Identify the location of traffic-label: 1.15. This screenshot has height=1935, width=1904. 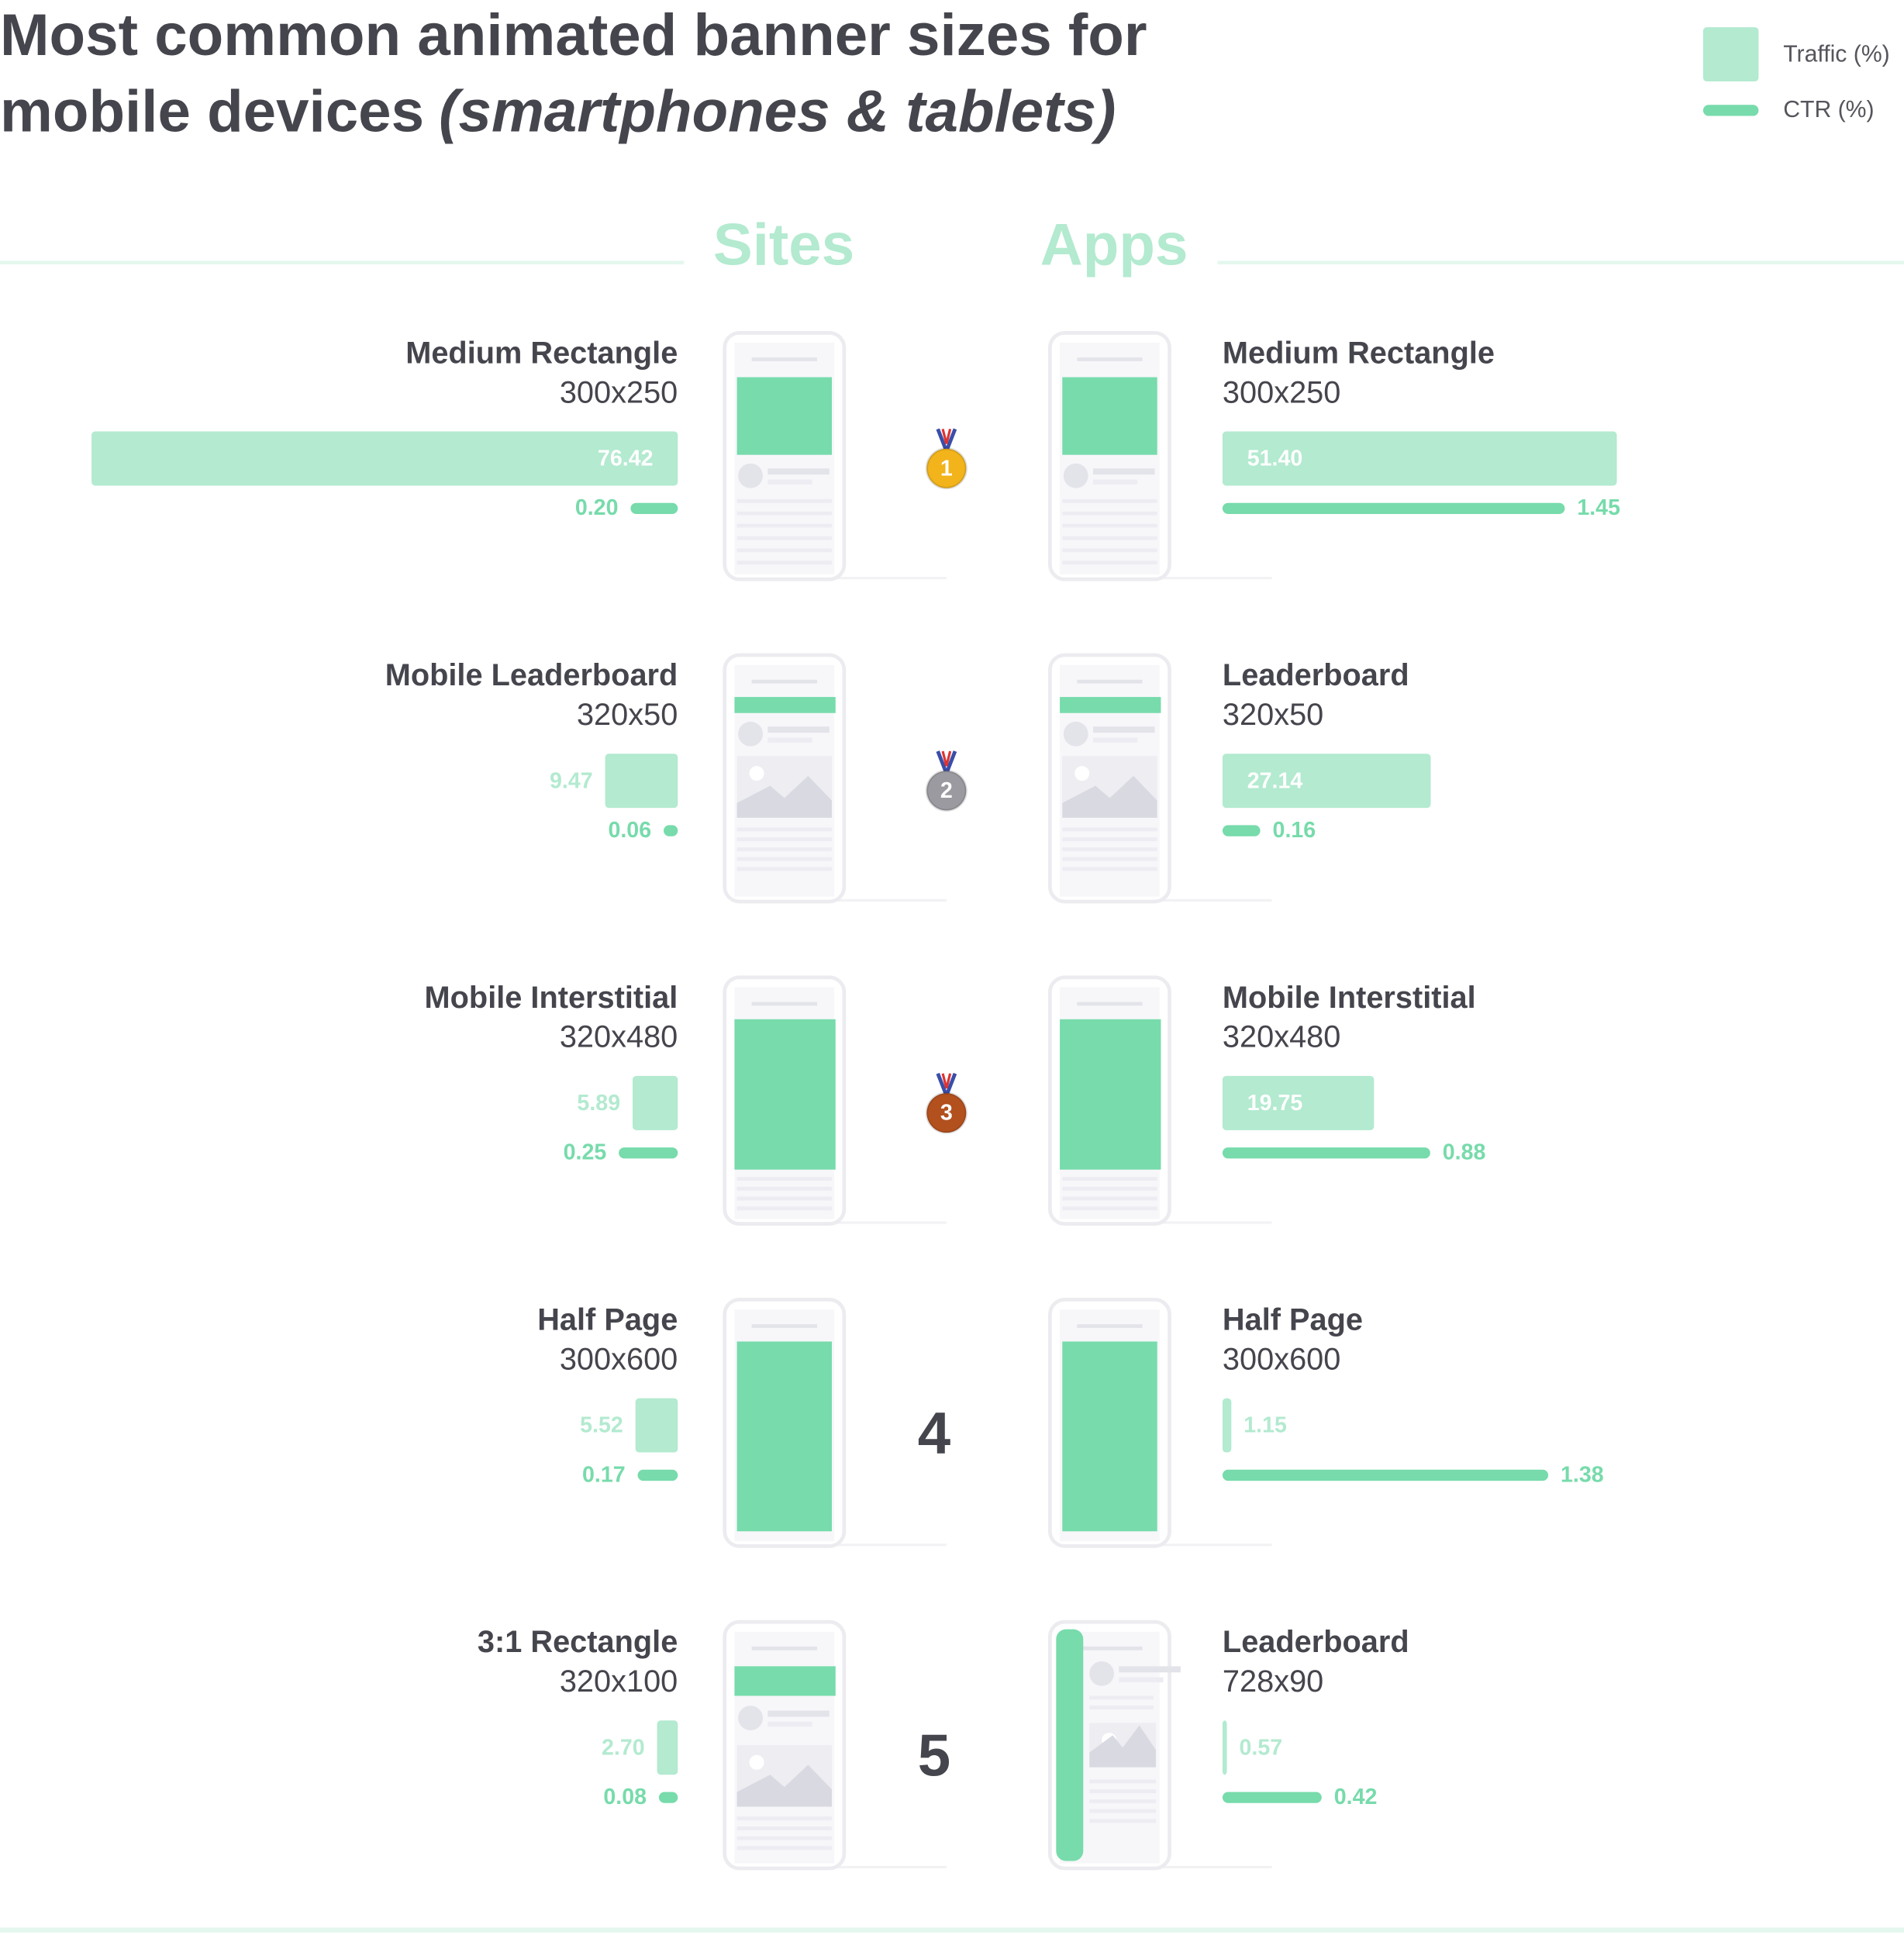
(1265, 1425).